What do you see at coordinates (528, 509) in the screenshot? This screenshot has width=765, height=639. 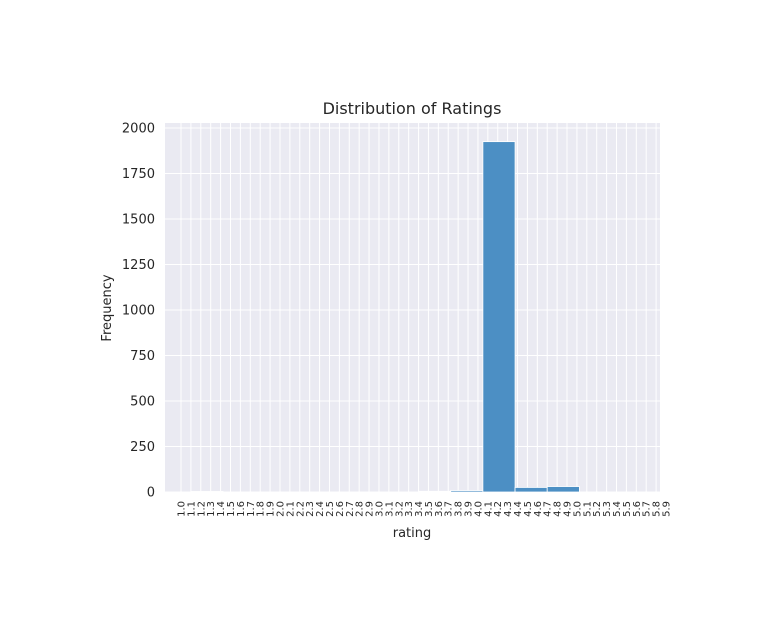 I see `x-tick-label: 4.5` at bounding box center [528, 509].